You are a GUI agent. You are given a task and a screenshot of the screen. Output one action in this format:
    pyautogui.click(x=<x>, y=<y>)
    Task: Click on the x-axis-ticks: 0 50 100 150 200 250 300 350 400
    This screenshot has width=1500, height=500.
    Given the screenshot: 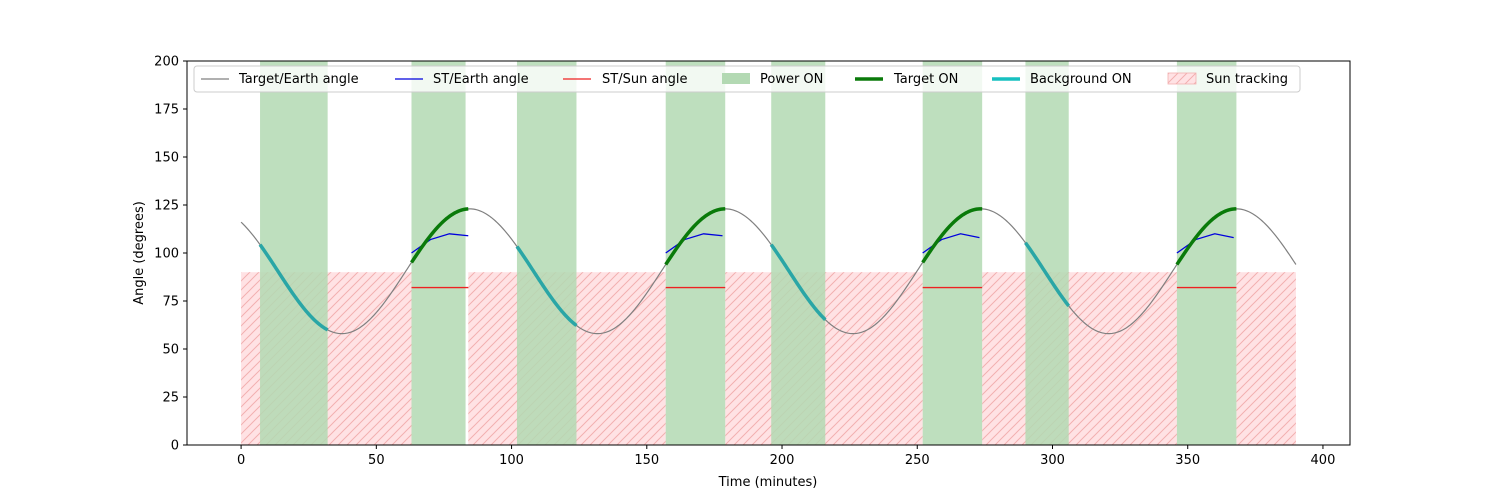 What is the action you would take?
    pyautogui.click(x=786, y=456)
    